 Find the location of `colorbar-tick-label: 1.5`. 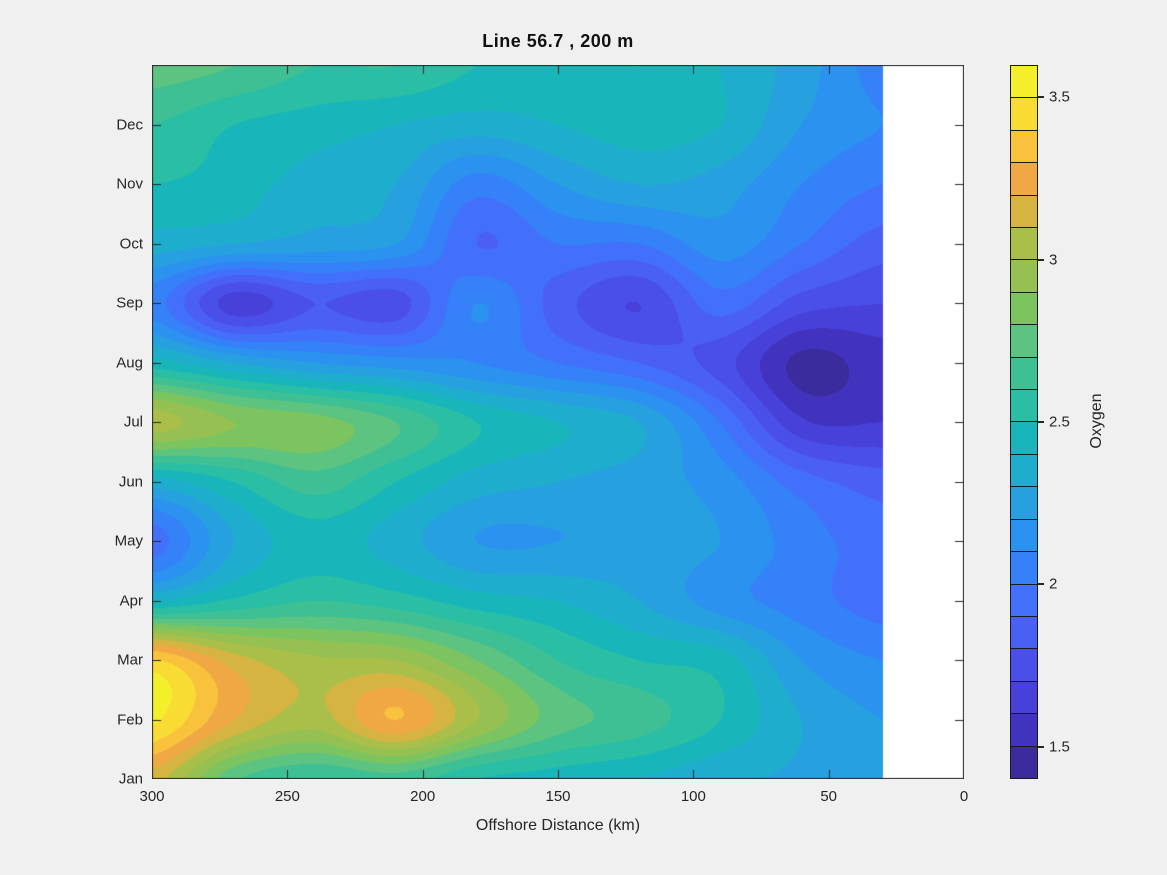

colorbar-tick-label: 1.5 is located at coordinates (1059, 747).